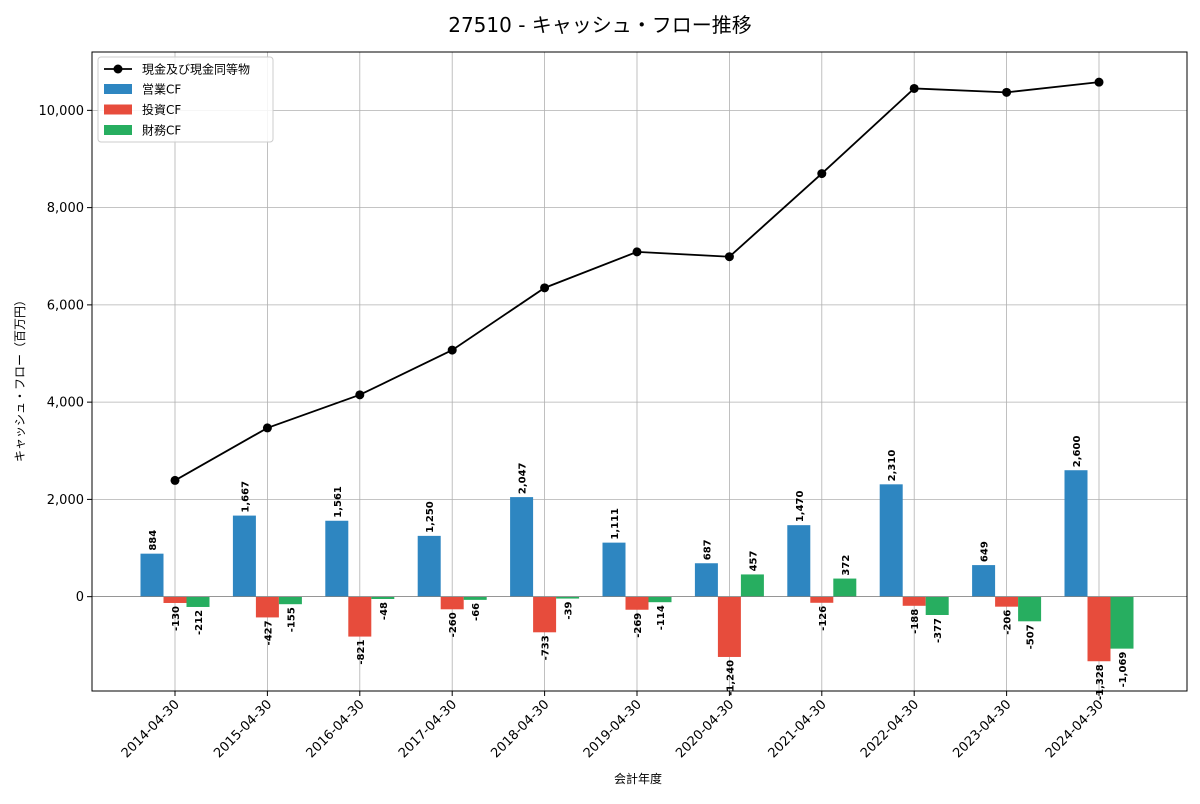 This screenshot has width=1200, height=804. I want to click on bar-value-label: 884, so click(153, 540).